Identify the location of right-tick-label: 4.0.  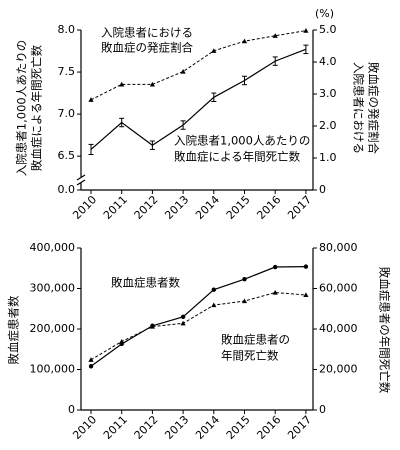
(328, 61).